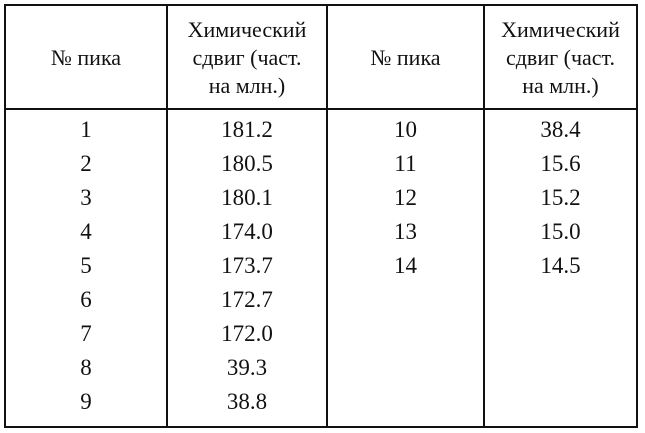 This screenshot has height=433, width=645. I want to click on header-chemical-shift-right: Химический сдвиг (част. на млн.), so click(560, 57).